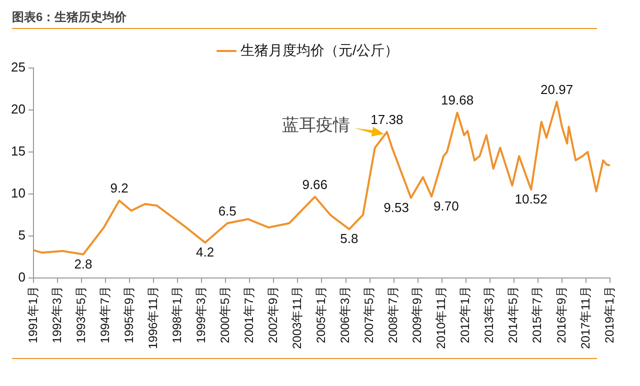 The width and height of the screenshot is (640, 386). I want to click on legend-label: 生猪月度均价（元/公斤）, so click(319, 50).